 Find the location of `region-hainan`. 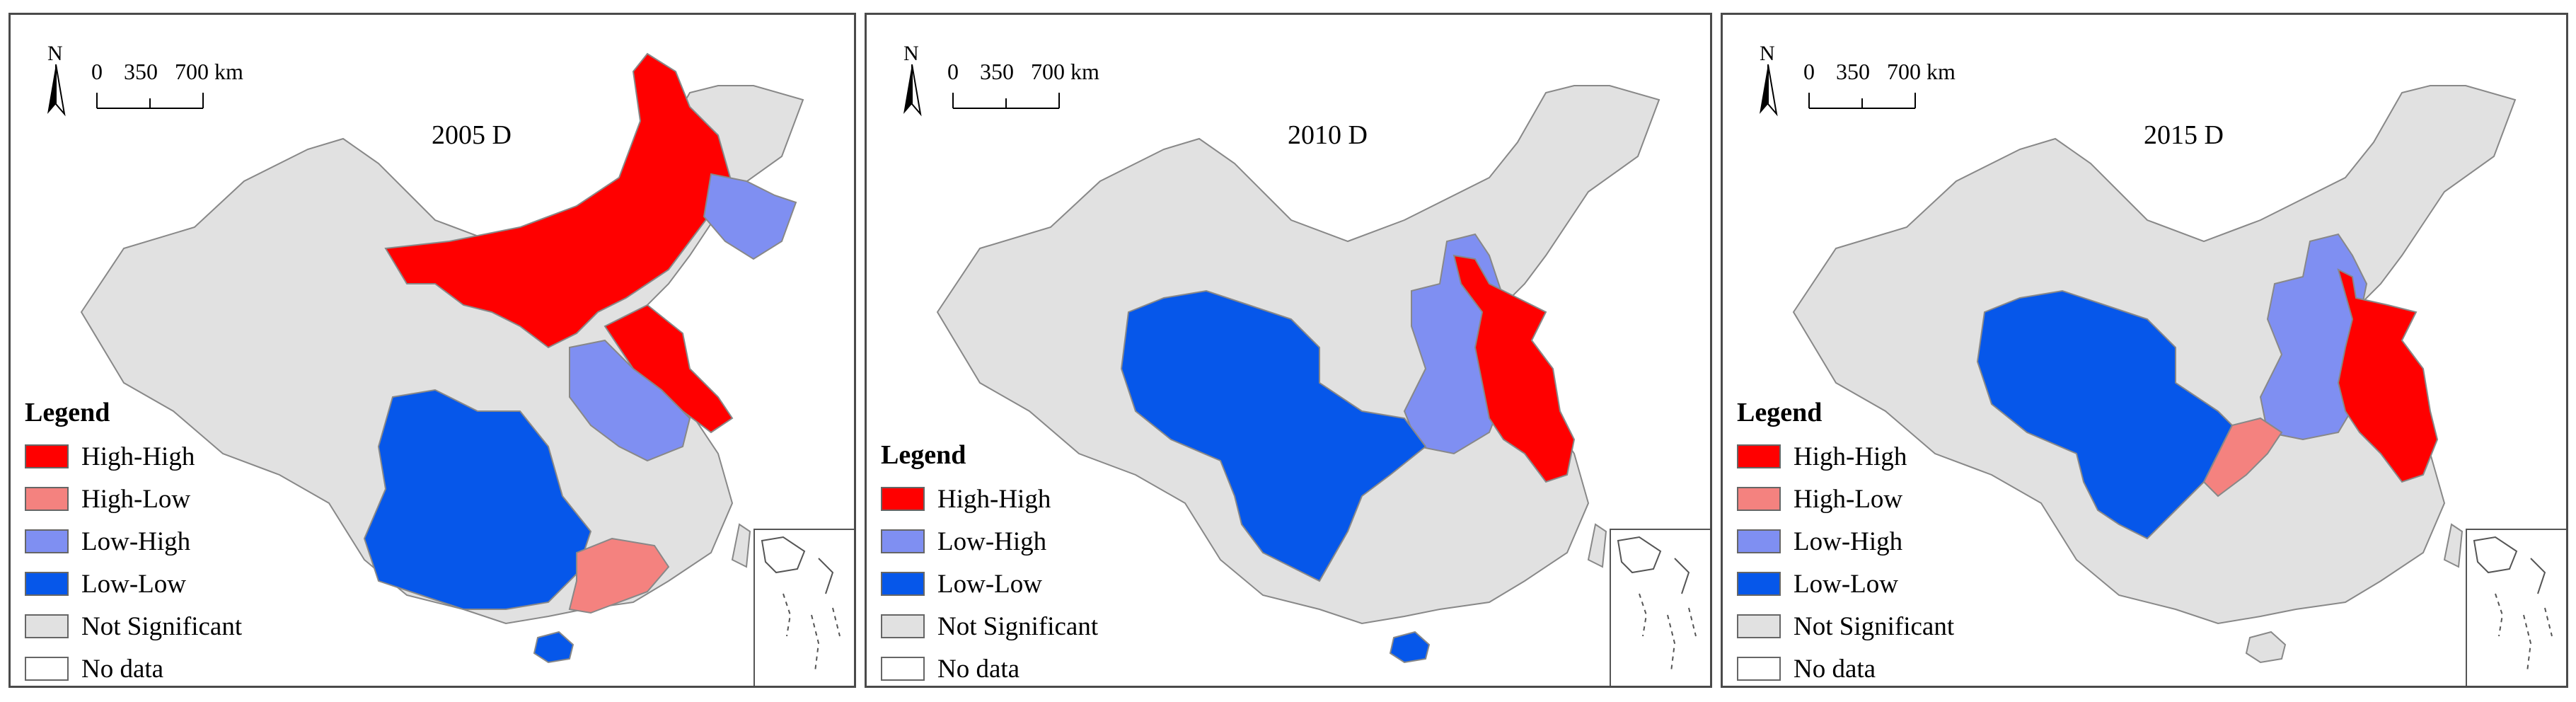

region-hainan is located at coordinates (2266, 647).